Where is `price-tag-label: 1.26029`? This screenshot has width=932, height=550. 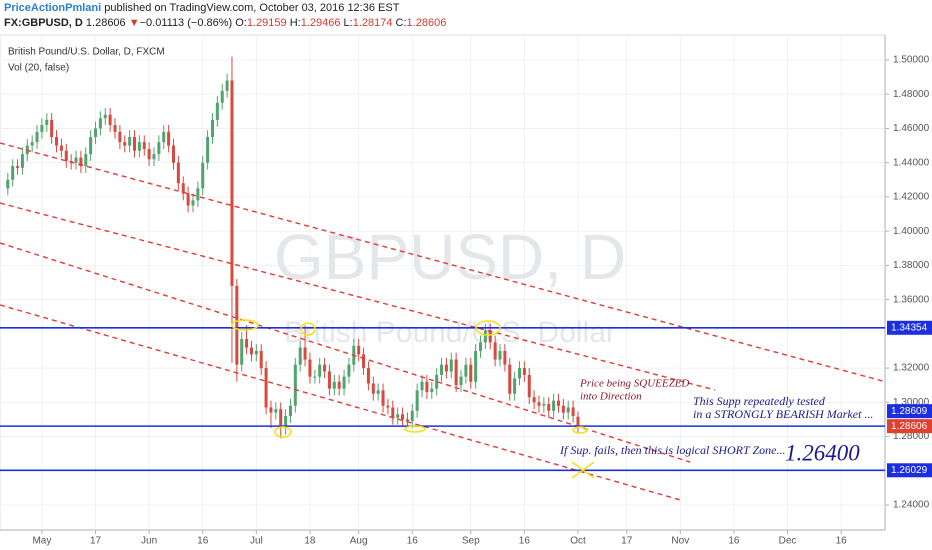 price-tag-label: 1.26029 is located at coordinates (909, 470).